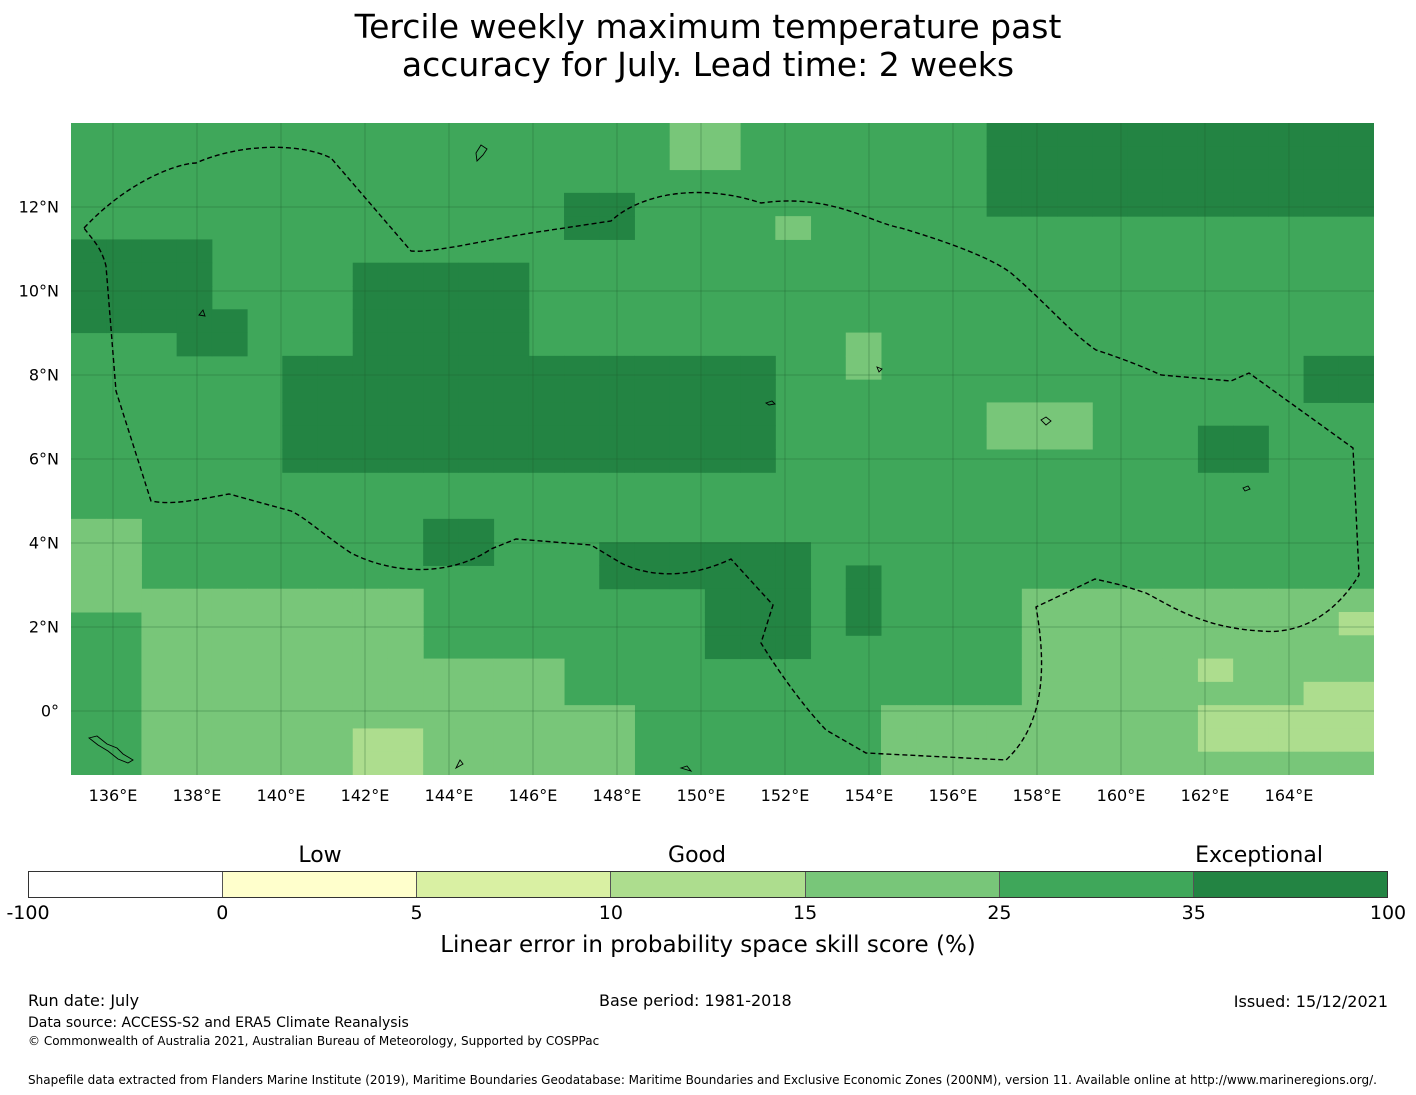 This screenshot has height=1095, width=1416. Describe the element at coordinates (785, 795) in the screenshot. I see `x-tick-label: 152°E` at that location.